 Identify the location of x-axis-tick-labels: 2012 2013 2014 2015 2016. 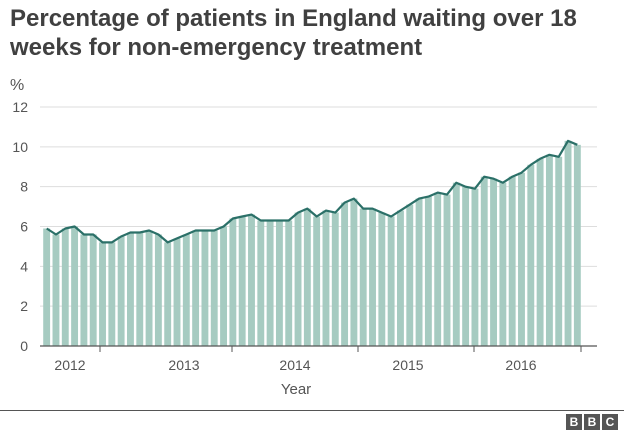
(295, 365).